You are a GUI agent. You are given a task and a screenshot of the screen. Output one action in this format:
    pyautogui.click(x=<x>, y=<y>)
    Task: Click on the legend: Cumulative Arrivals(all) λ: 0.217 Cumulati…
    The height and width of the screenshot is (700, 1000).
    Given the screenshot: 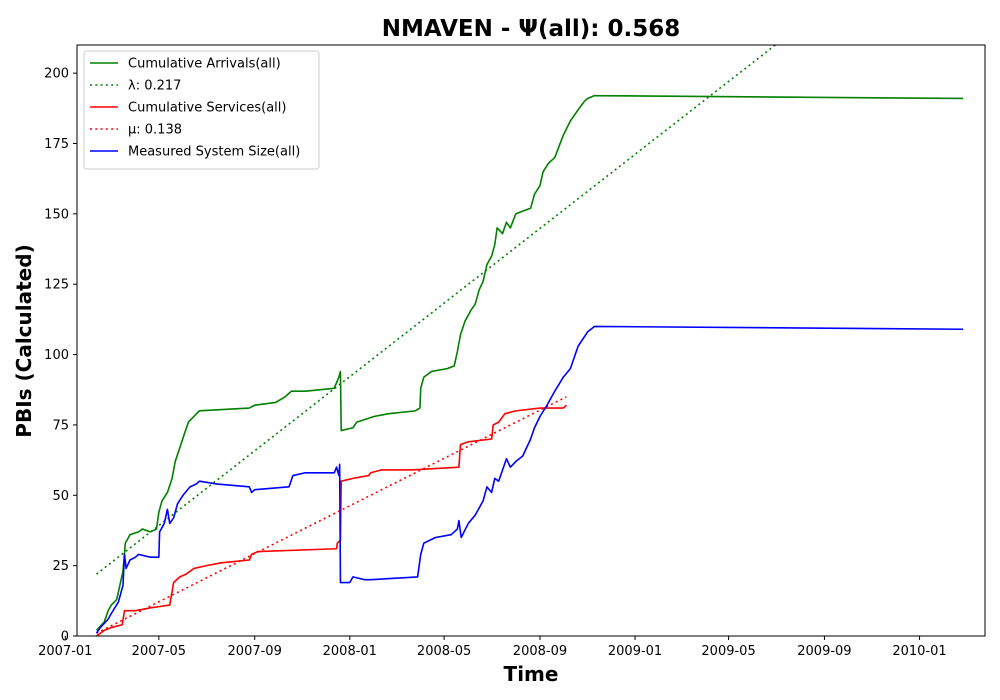 What is the action you would take?
    pyautogui.click(x=201, y=110)
    